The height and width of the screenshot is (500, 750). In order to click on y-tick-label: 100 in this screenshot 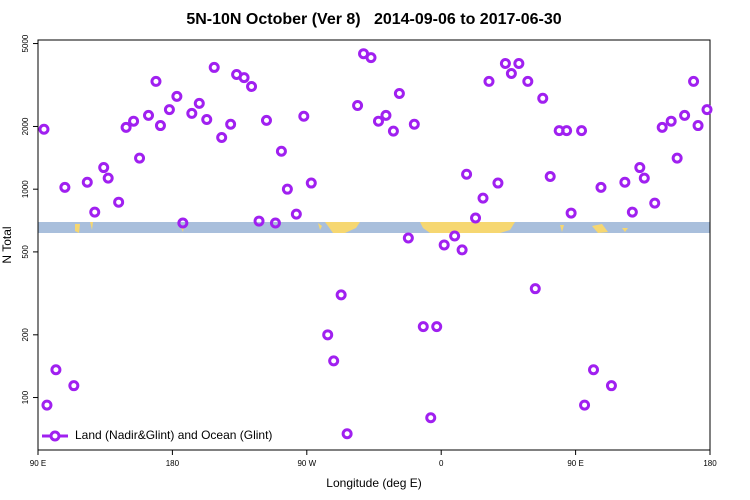, I will do `click(25, 397)`.